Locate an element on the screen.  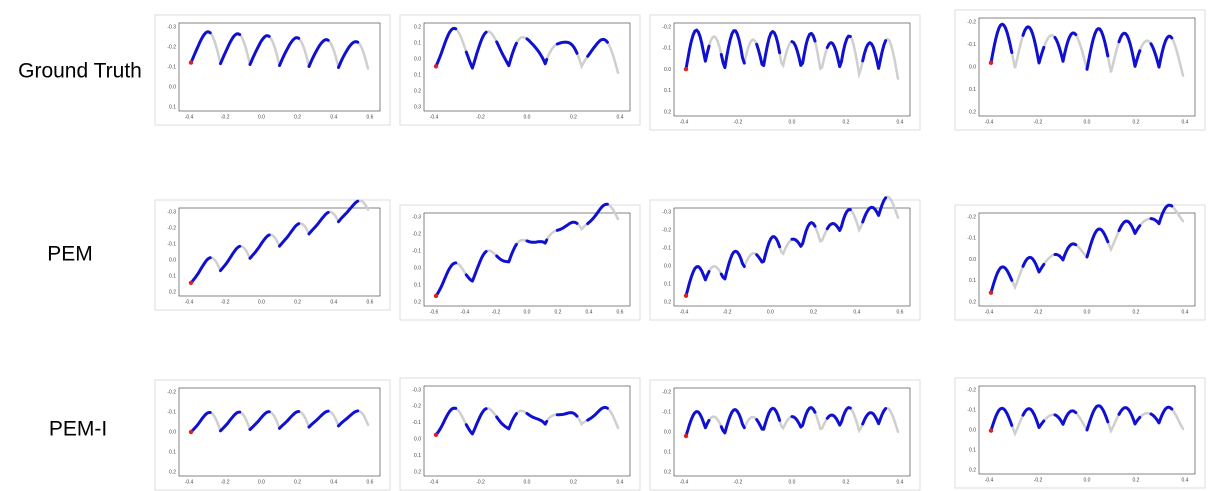
y-tick-label: -0.3 is located at coordinates (416, 390).